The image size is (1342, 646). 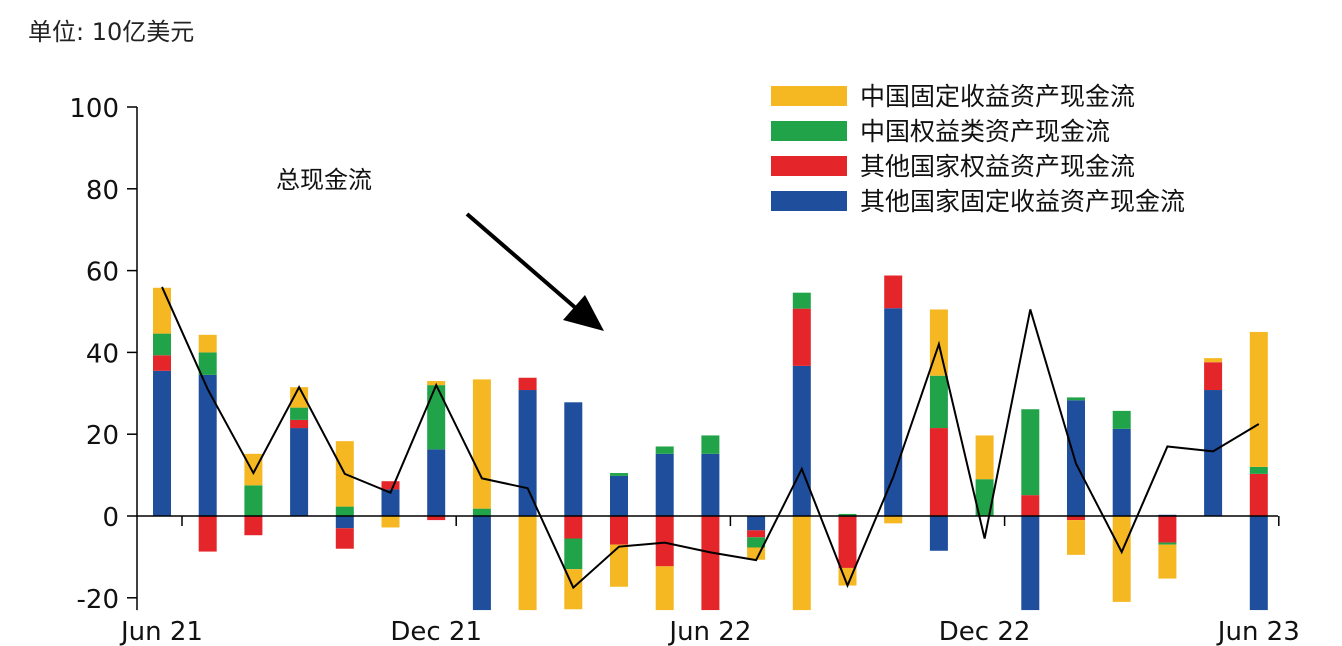 What do you see at coordinates (436, 631) in the screenshot?
I see `x-tick-label: Dec 21` at bounding box center [436, 631].